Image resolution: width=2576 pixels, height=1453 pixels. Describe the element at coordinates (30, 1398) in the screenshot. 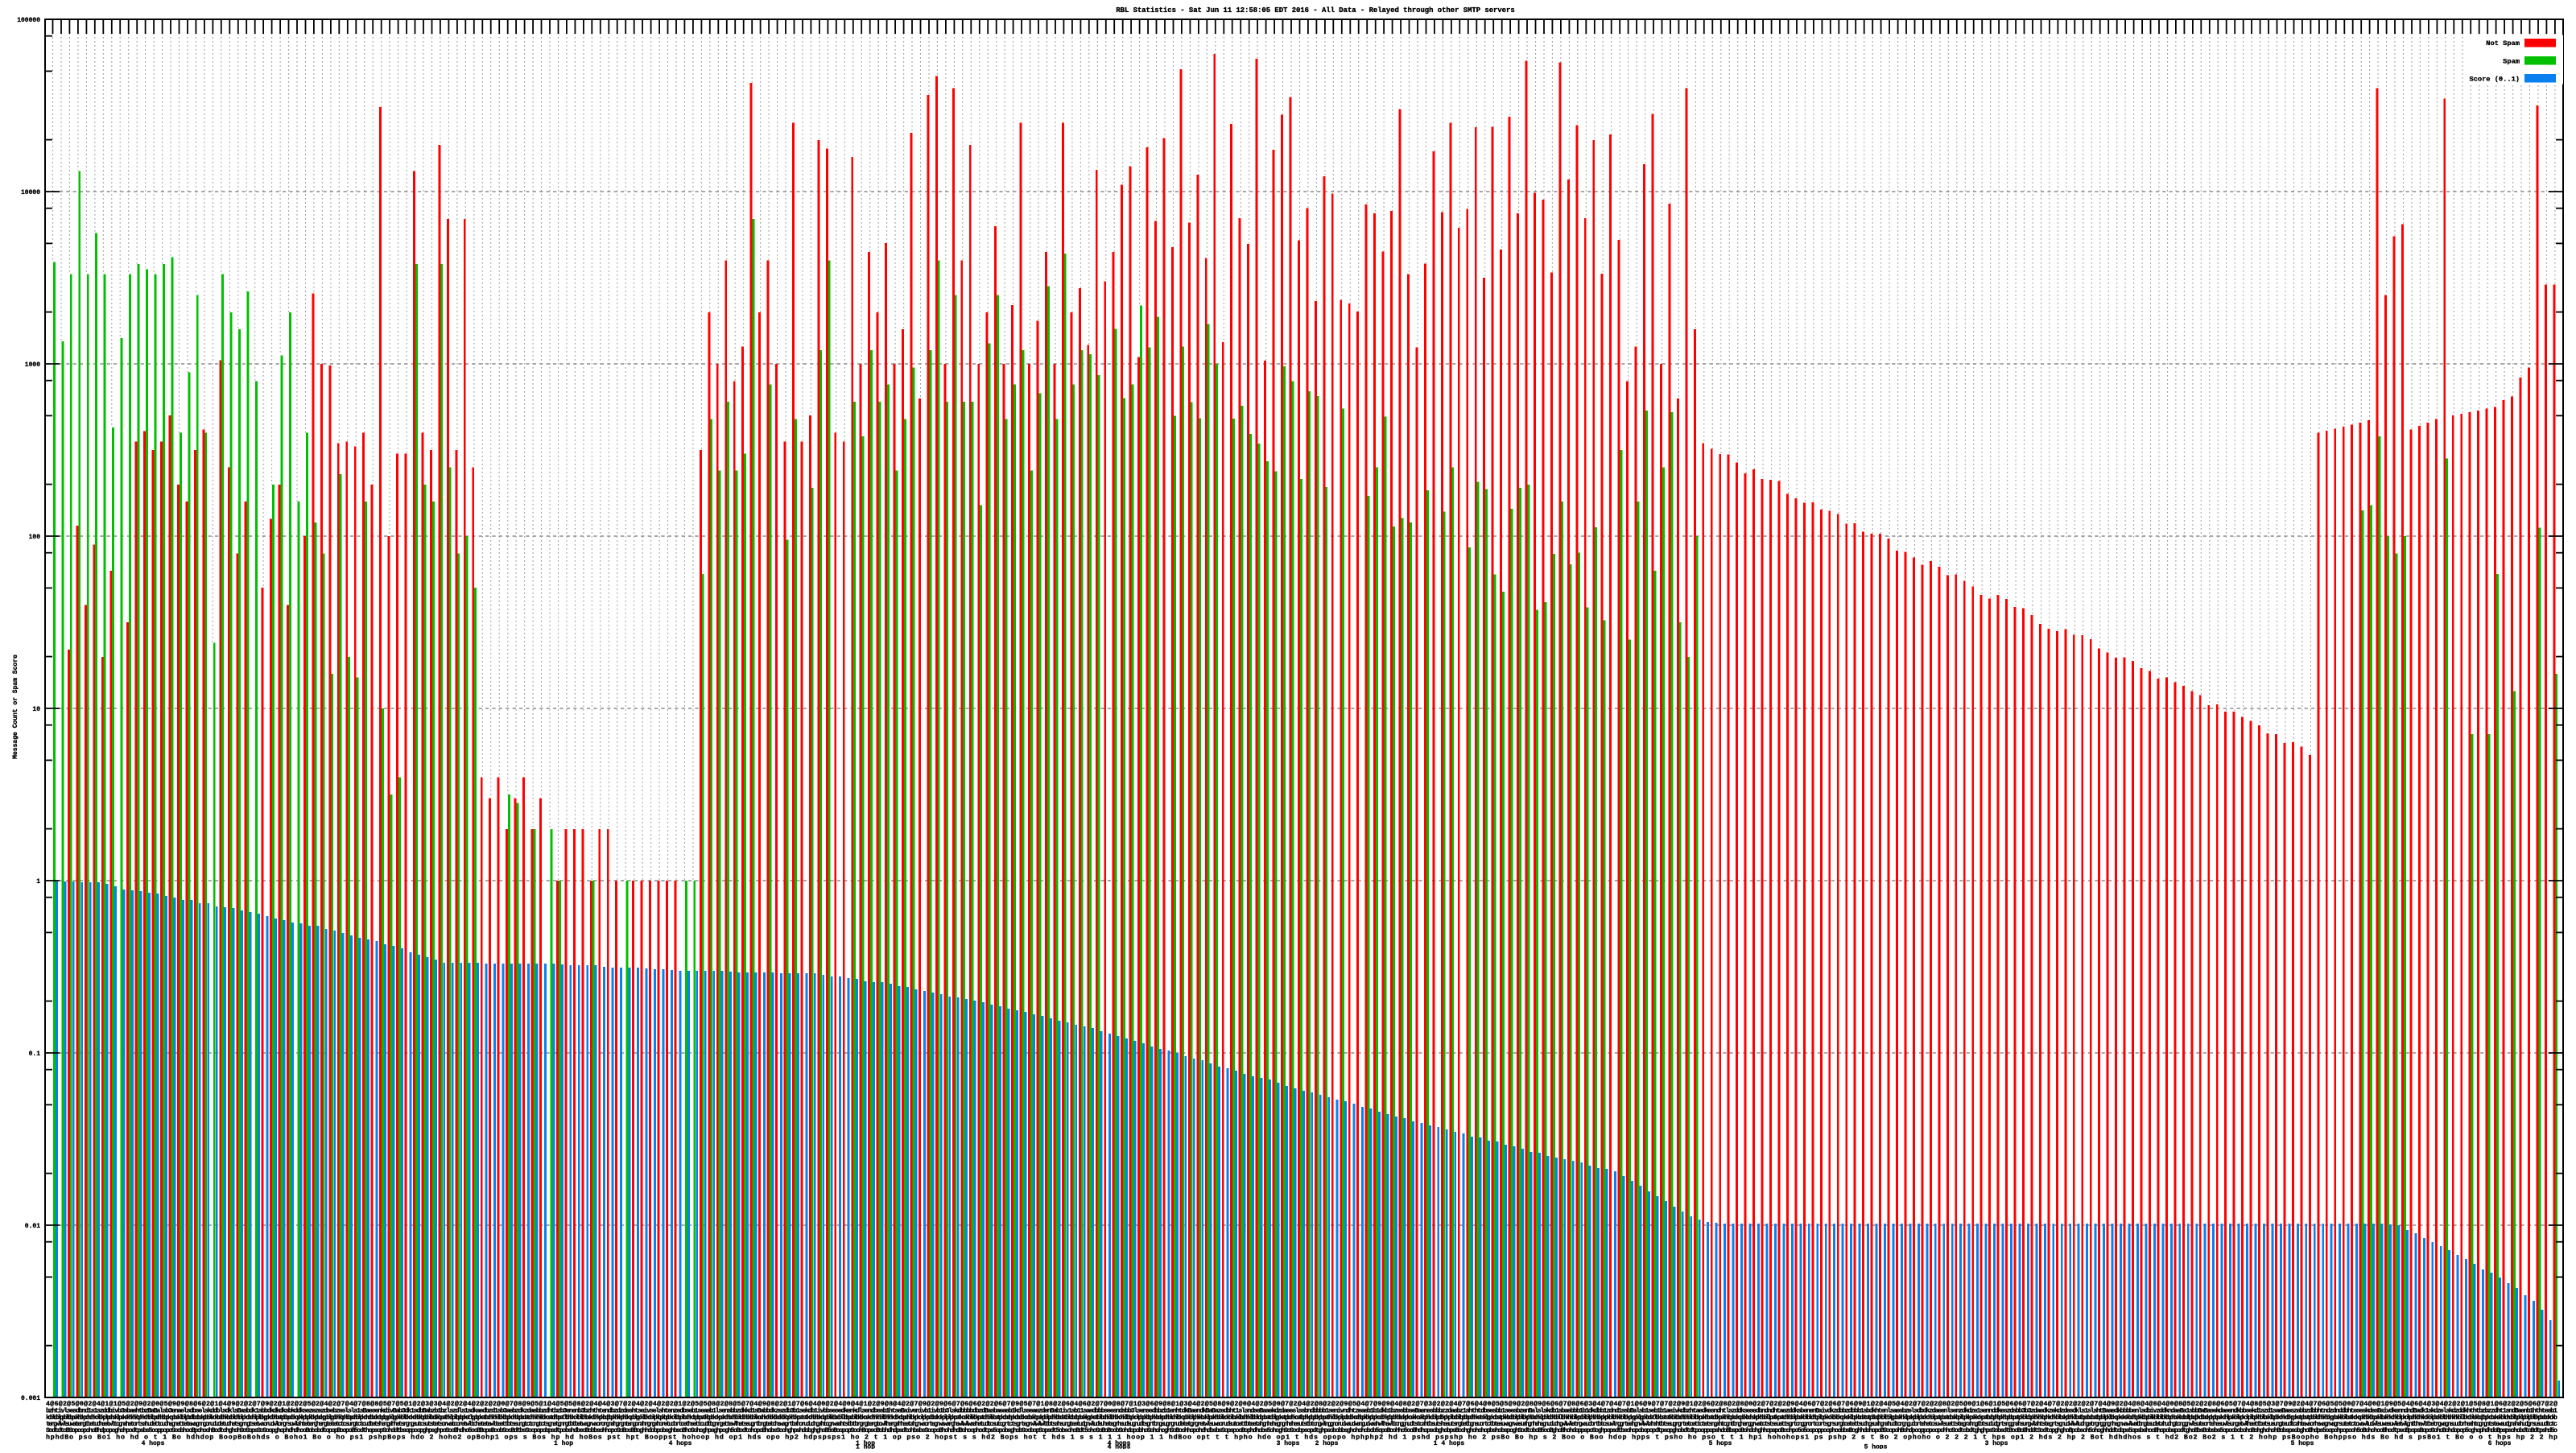

I see `svg-text: 0.001` at that location.